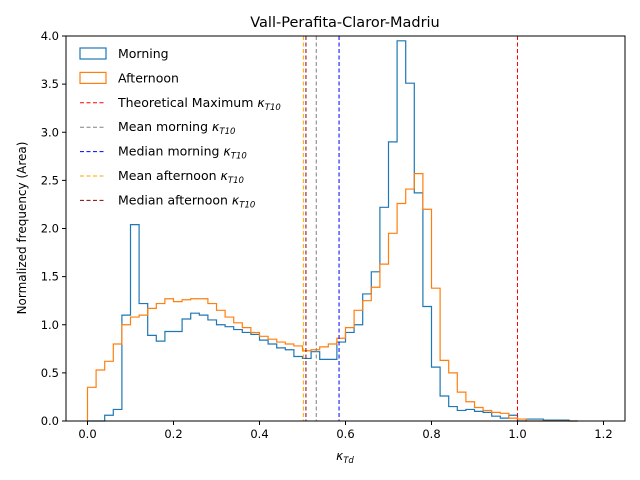  What do you see at coordinates (143, 53) in the screenshot?
I see `legend-label-morning: Morning` at bounding box center [143, 53].